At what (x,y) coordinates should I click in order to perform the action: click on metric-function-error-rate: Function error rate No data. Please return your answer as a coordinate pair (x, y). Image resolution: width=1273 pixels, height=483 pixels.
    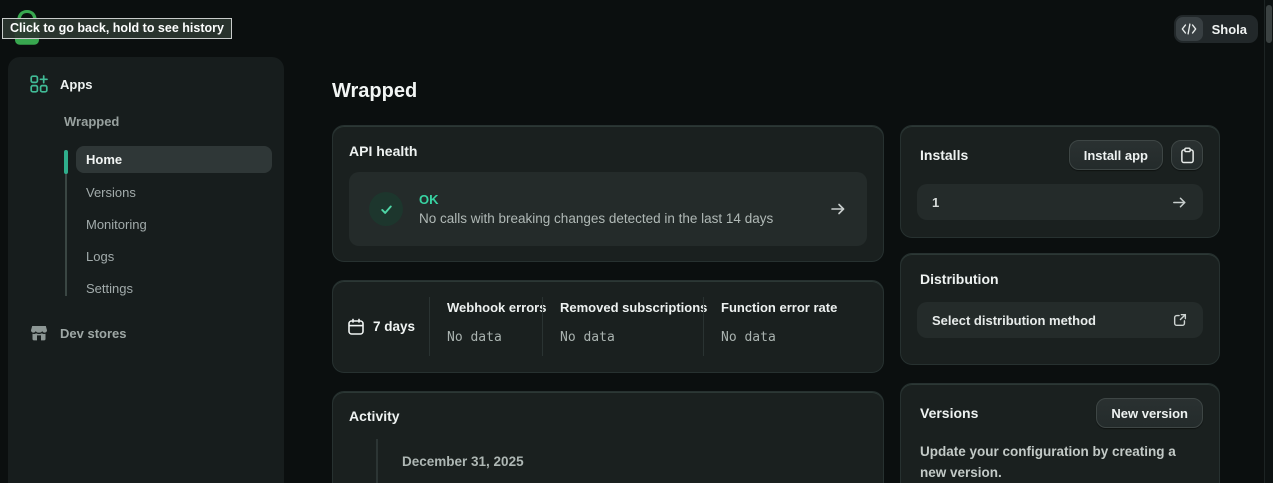
    Looking at the image, I should click on (793, 326).